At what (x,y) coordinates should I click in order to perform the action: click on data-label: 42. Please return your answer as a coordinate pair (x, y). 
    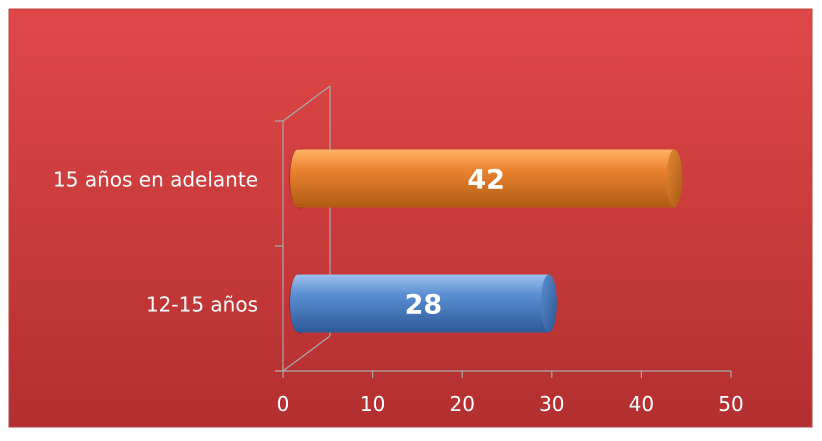
    Looking at the image, I should click on (486, 180).